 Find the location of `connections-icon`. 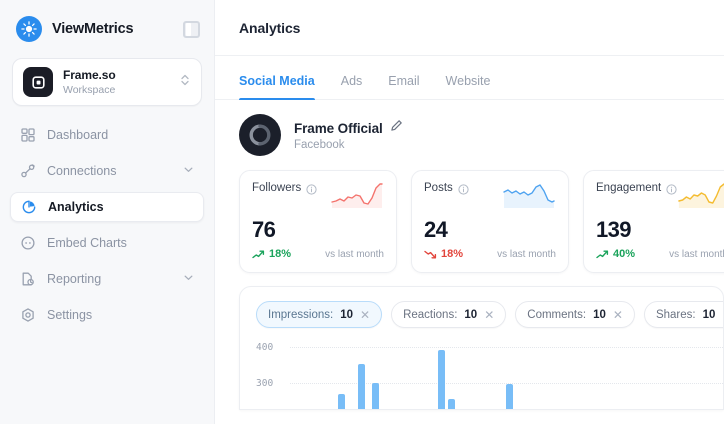

connections-icon is located at coordinates (28, 171).